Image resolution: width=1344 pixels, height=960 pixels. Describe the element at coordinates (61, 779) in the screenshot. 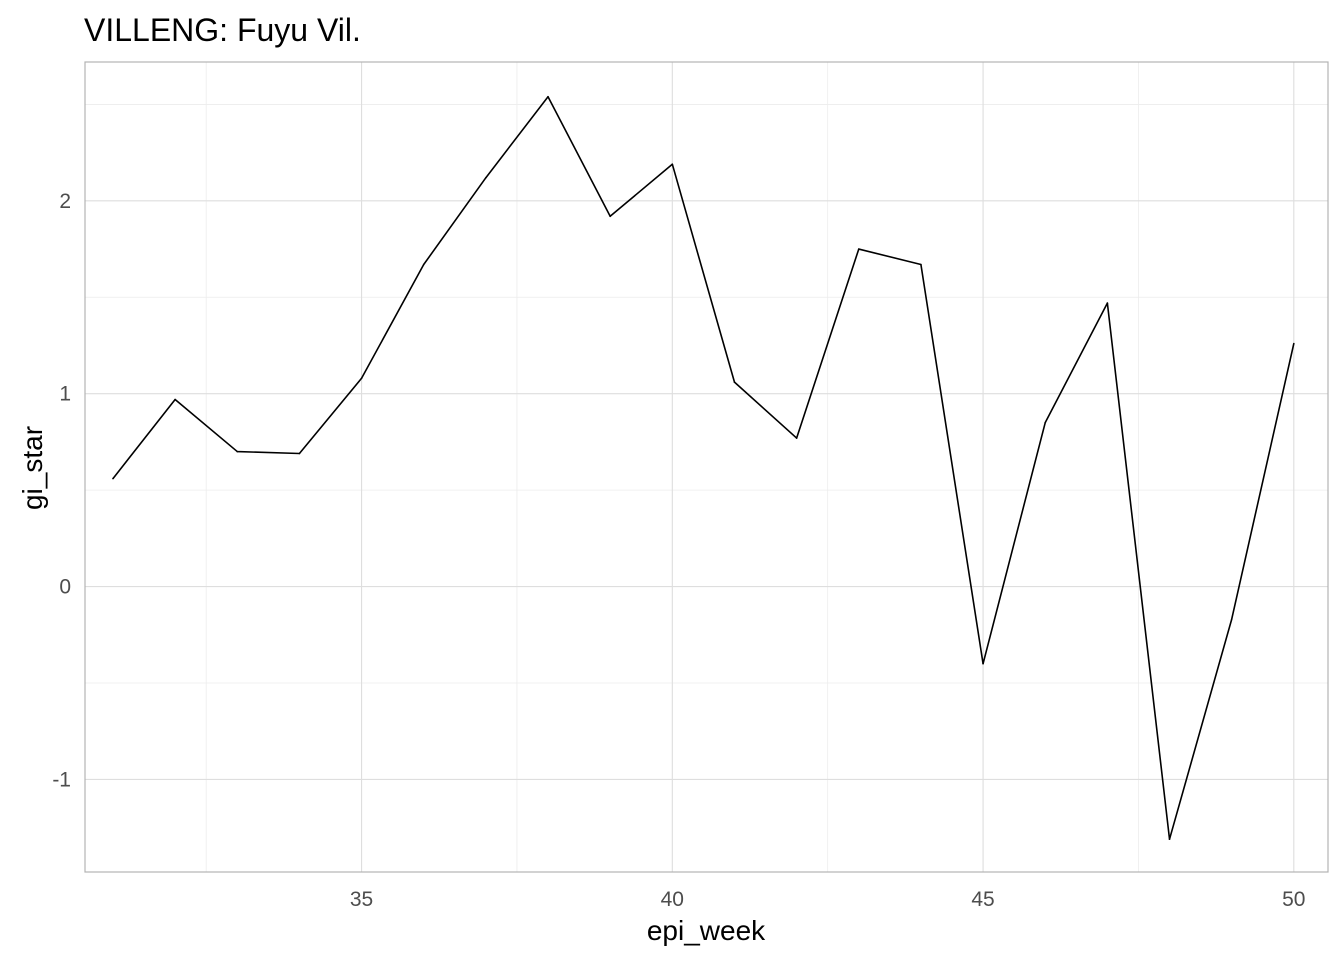

I see `y-tick-label: -1` at that location.